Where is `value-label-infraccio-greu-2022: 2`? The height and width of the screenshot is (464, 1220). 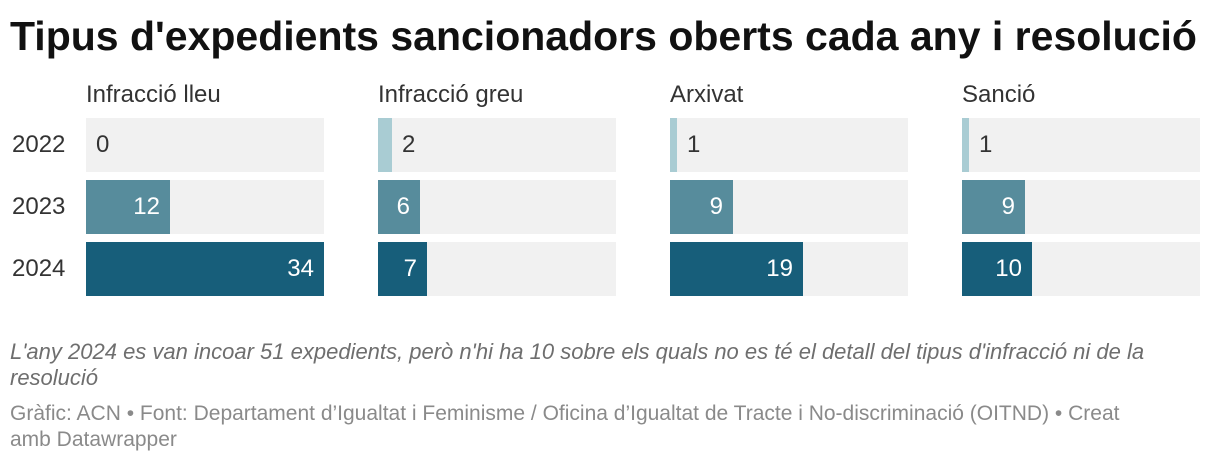
value-label-infraccio-greu-2022: 2 is located at coordinates (409, 144).